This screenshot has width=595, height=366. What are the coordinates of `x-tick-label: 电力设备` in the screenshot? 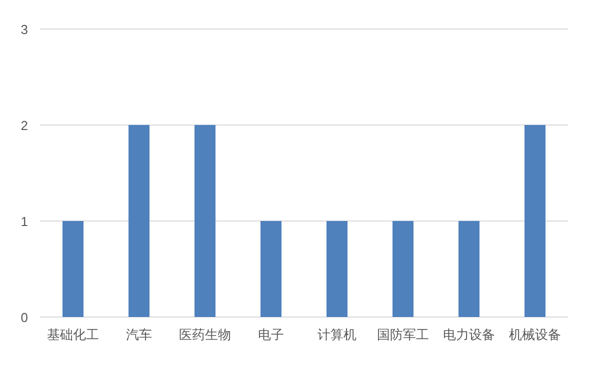 It's located at (469, 334).